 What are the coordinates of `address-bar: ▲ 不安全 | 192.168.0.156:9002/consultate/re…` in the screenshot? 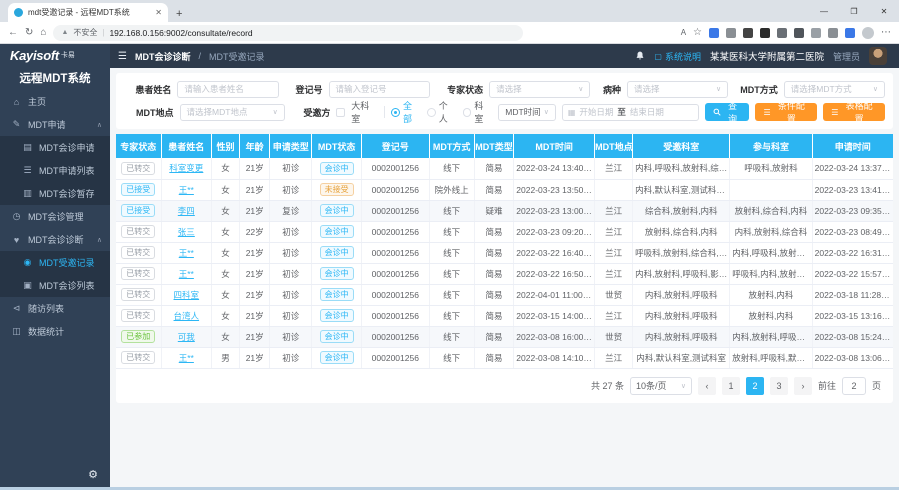 It's located at (288, 32).